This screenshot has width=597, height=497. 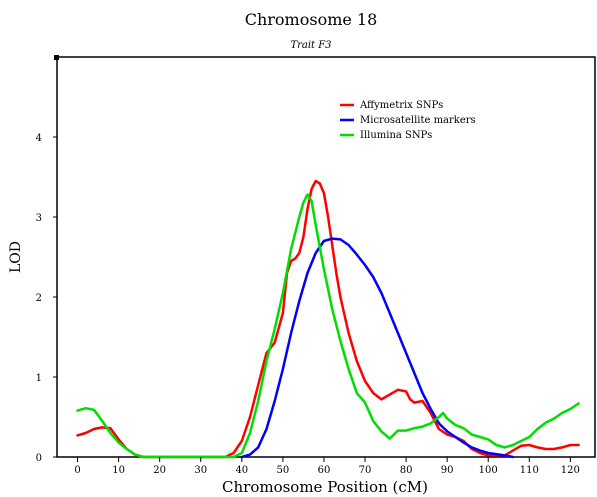 I want to click on x-tick-label: 120, so click(x=570, y=470).